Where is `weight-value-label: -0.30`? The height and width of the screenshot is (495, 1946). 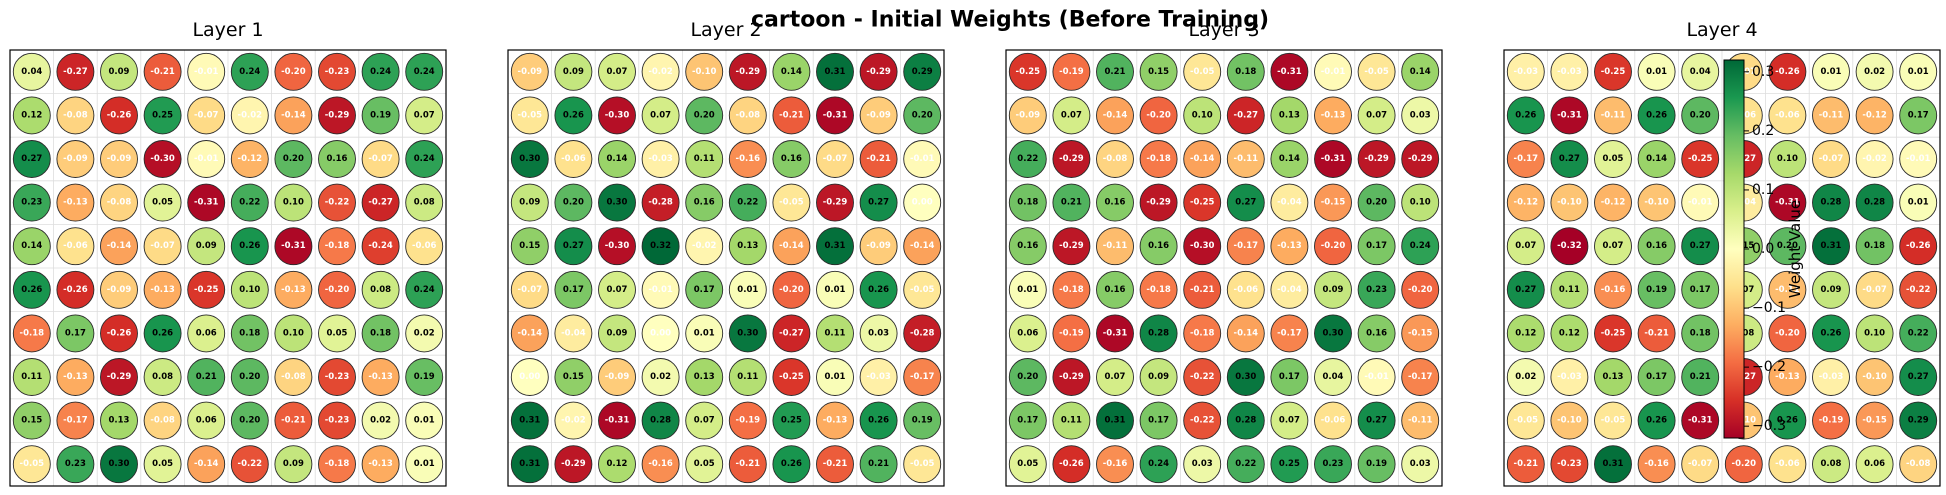
weight-value-label: -0.30 is located at coordinates (617, 246).